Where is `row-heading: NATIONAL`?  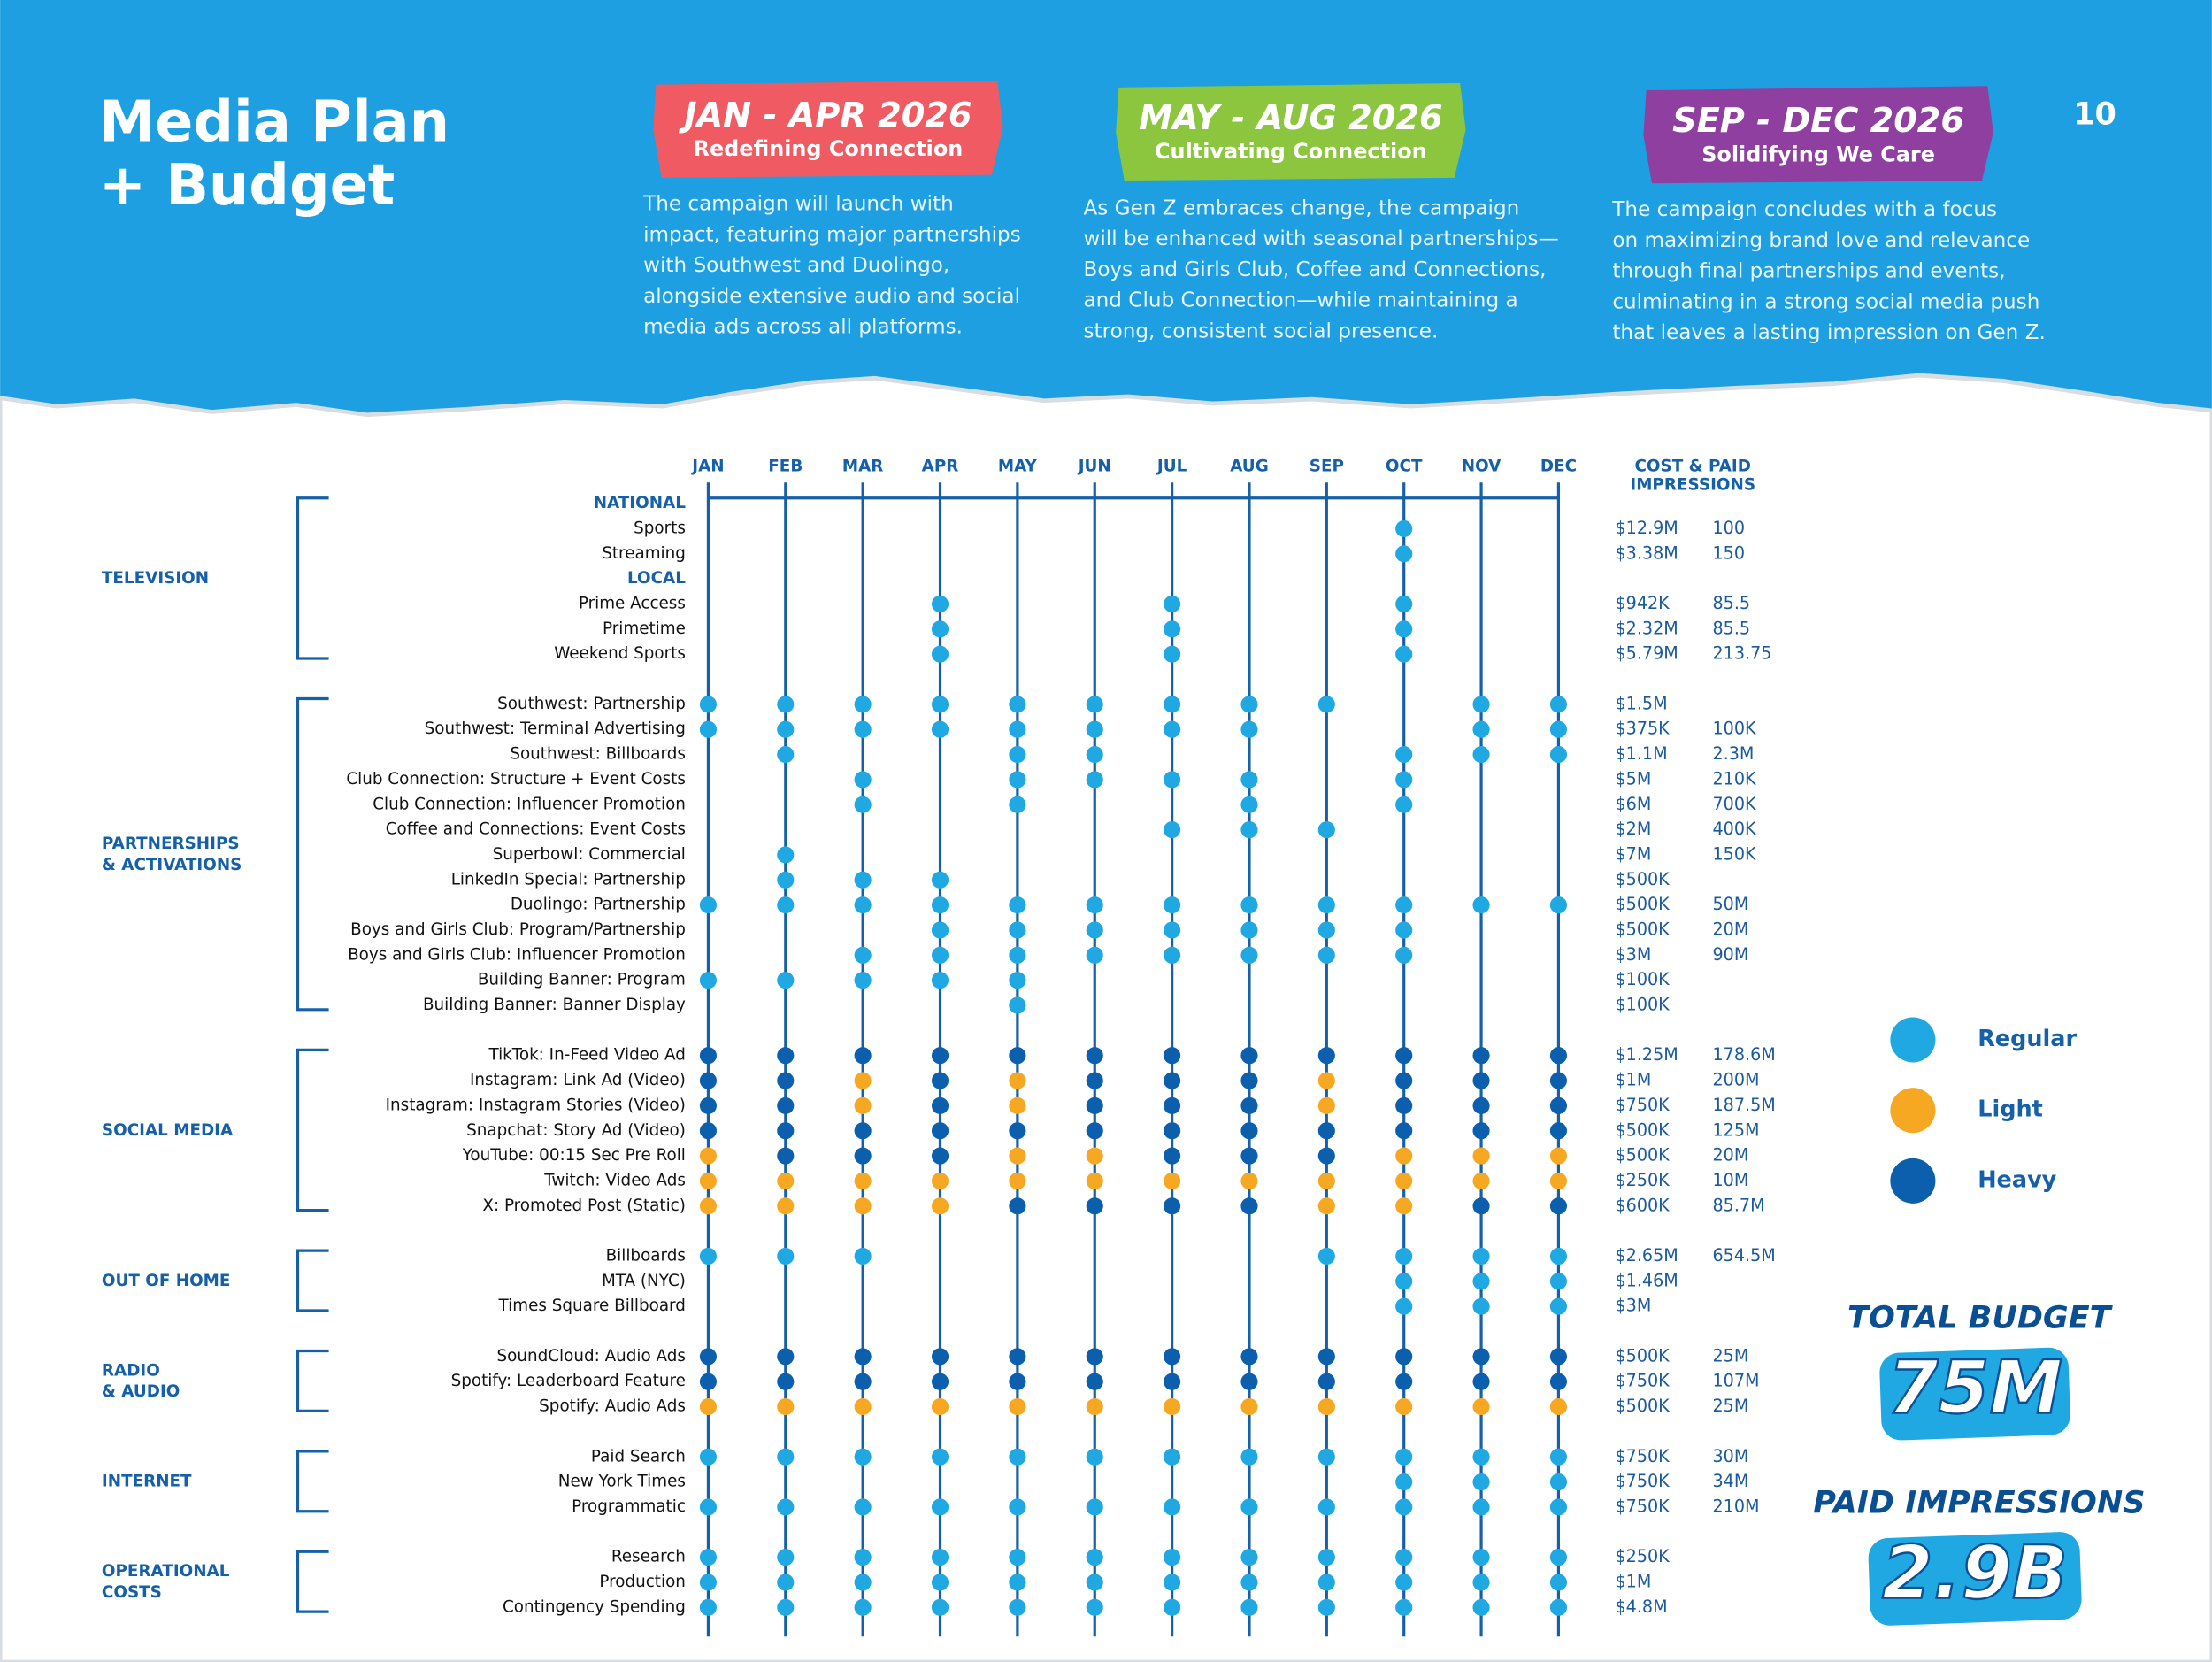 row-heading: NATIONAL is located at coordinates (641, 503).